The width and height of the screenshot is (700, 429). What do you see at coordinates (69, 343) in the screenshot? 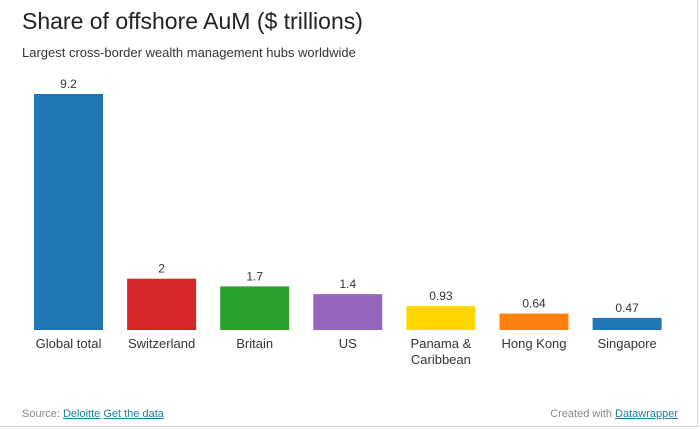
I see `category-label-global-total: Global total` at bounding box center [69, 343].